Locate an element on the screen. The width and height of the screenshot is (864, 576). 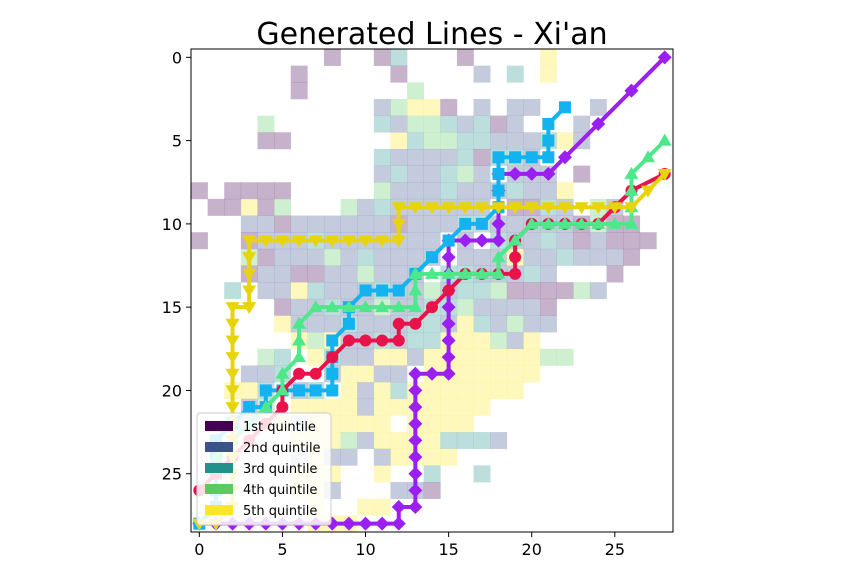
x-tick-label: 15 is located at coordinates (448, 549).